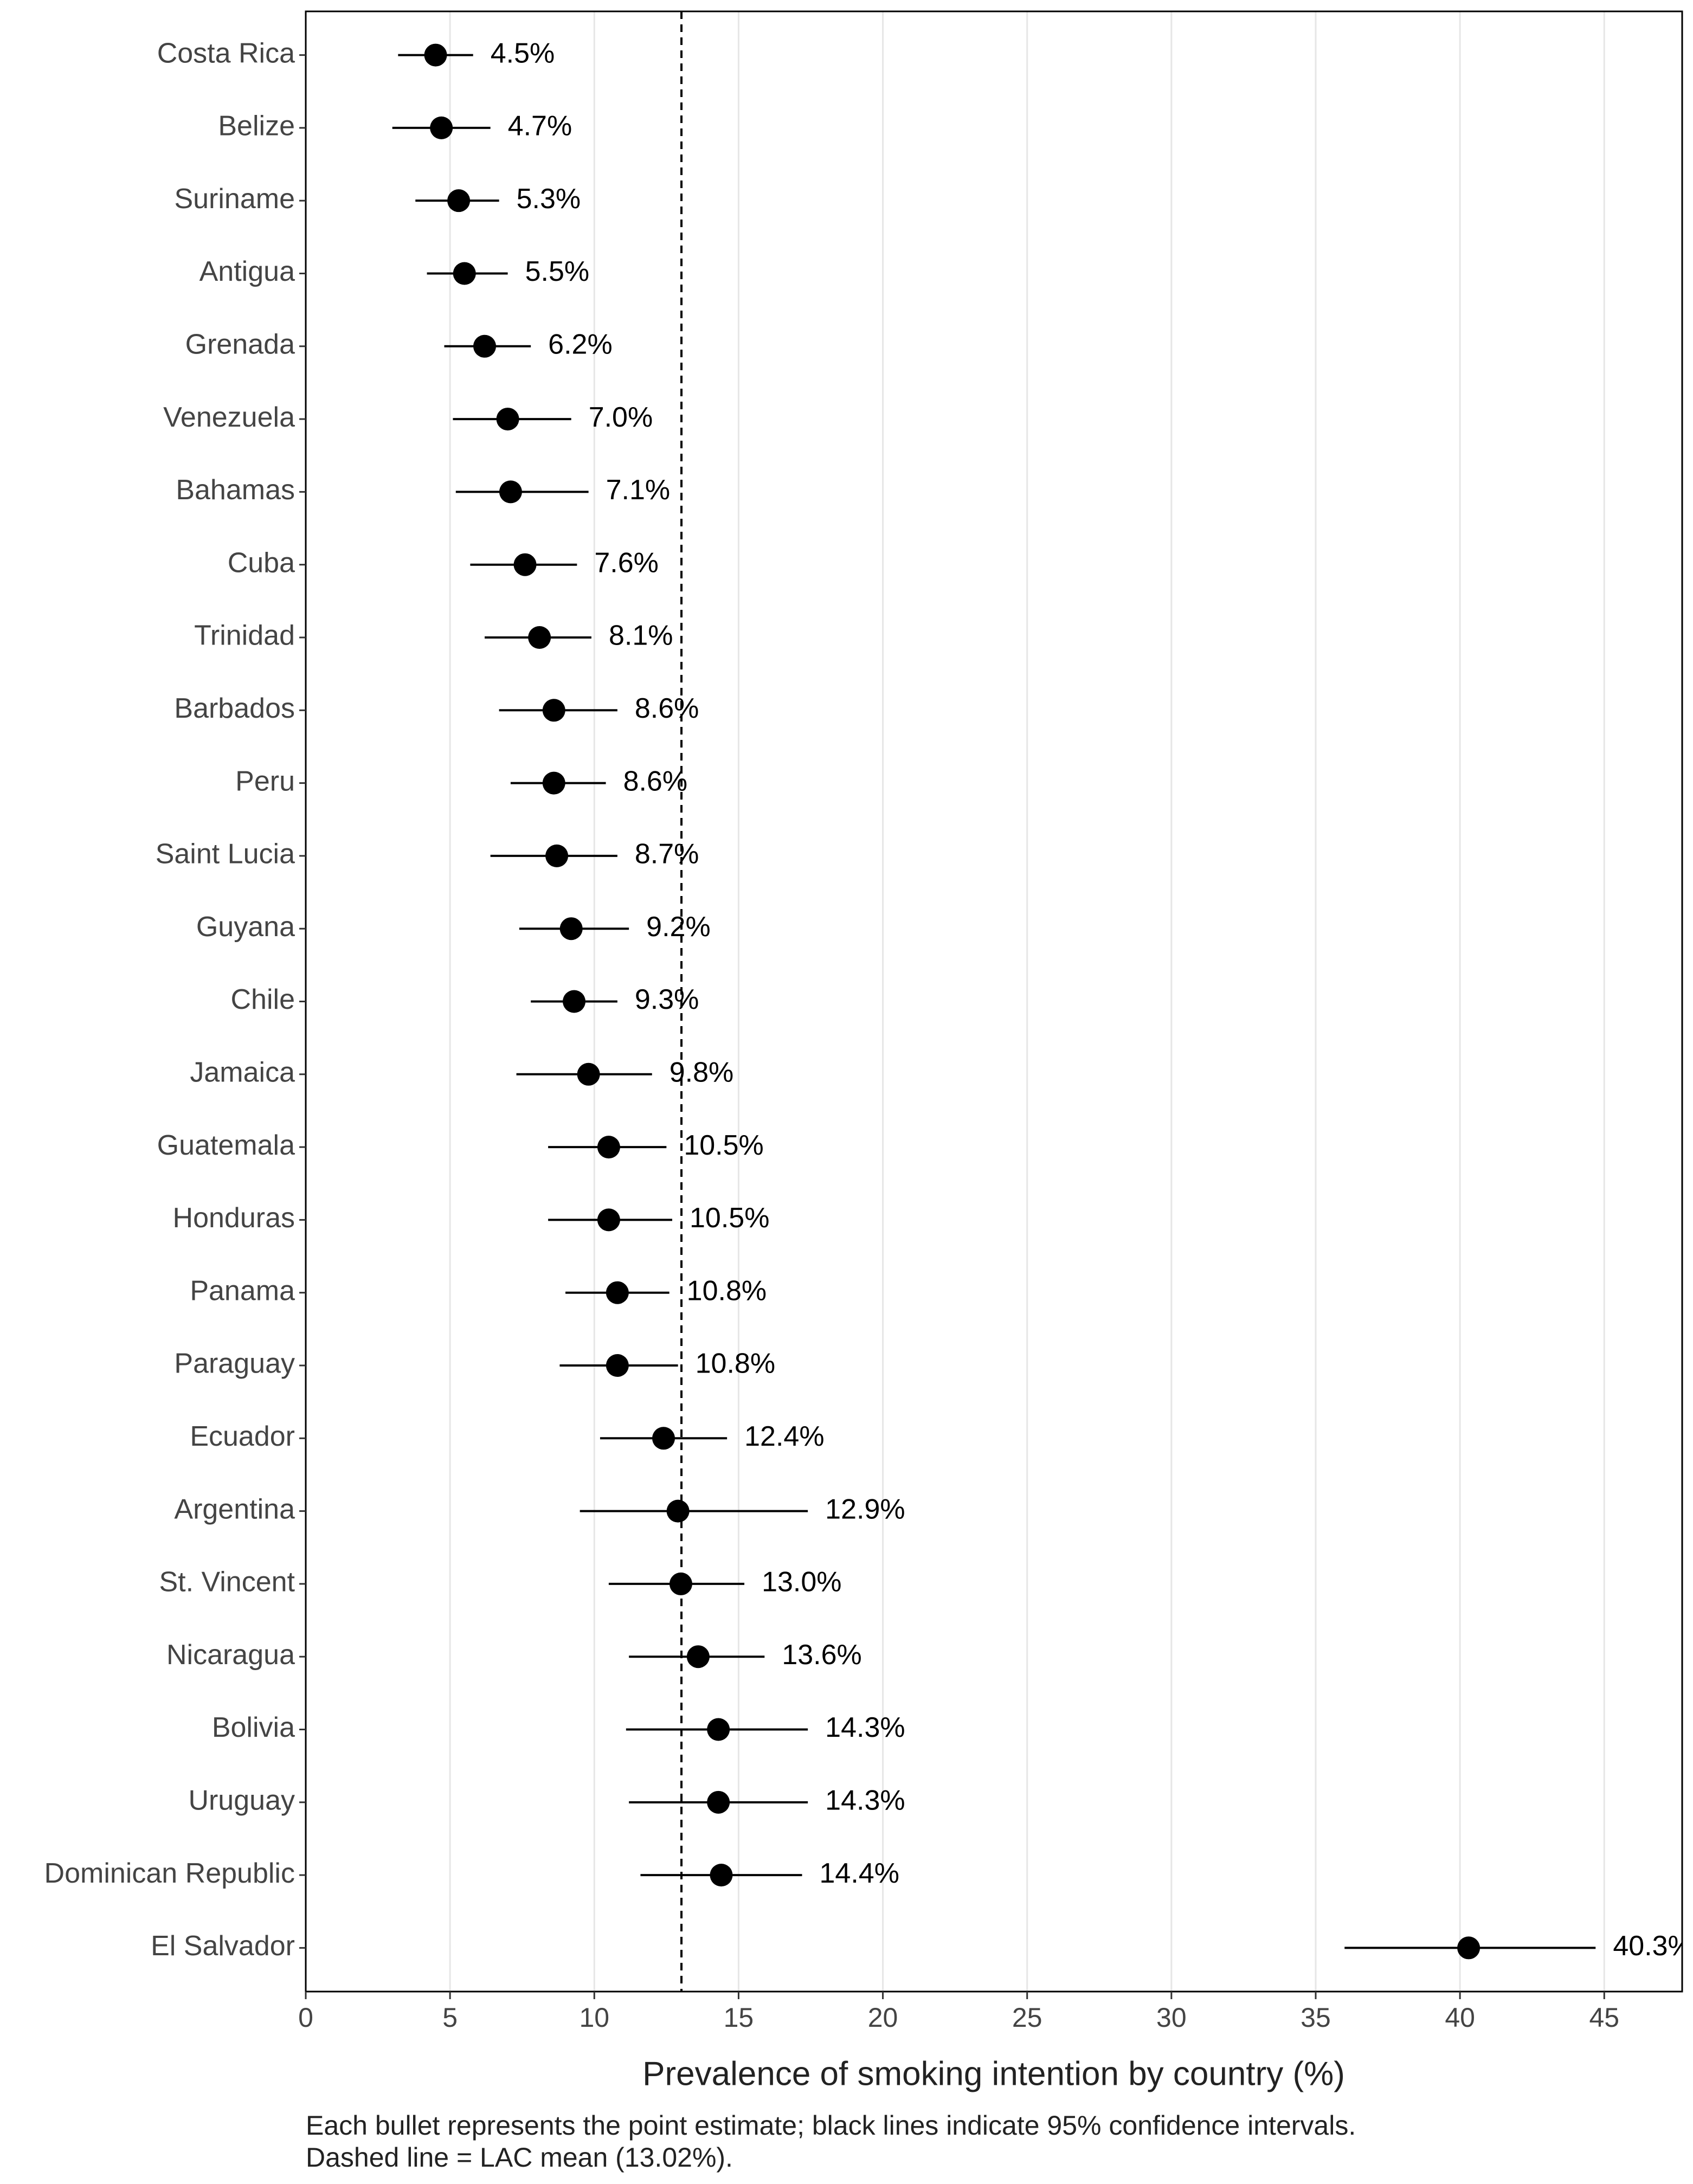 The image size is (1693, 2184). I want to click on value-label: 12.4%, so click(784, 1436).